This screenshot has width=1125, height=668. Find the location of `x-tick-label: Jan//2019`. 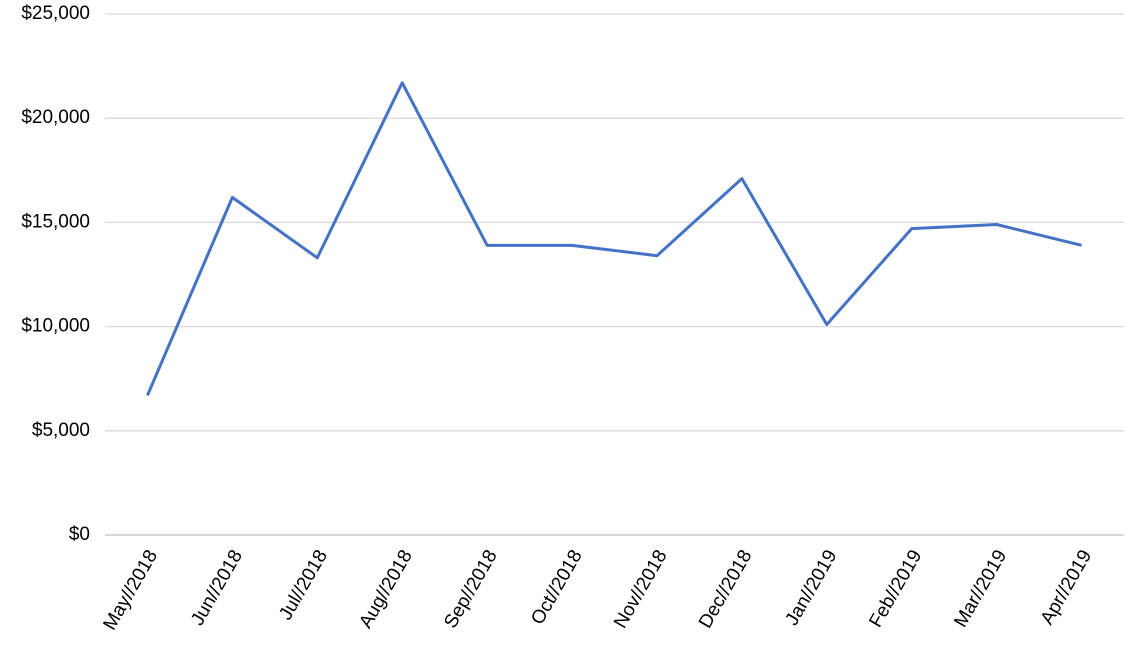

x-tick-label: Jan//2019 is located at coordinates (812, 588).